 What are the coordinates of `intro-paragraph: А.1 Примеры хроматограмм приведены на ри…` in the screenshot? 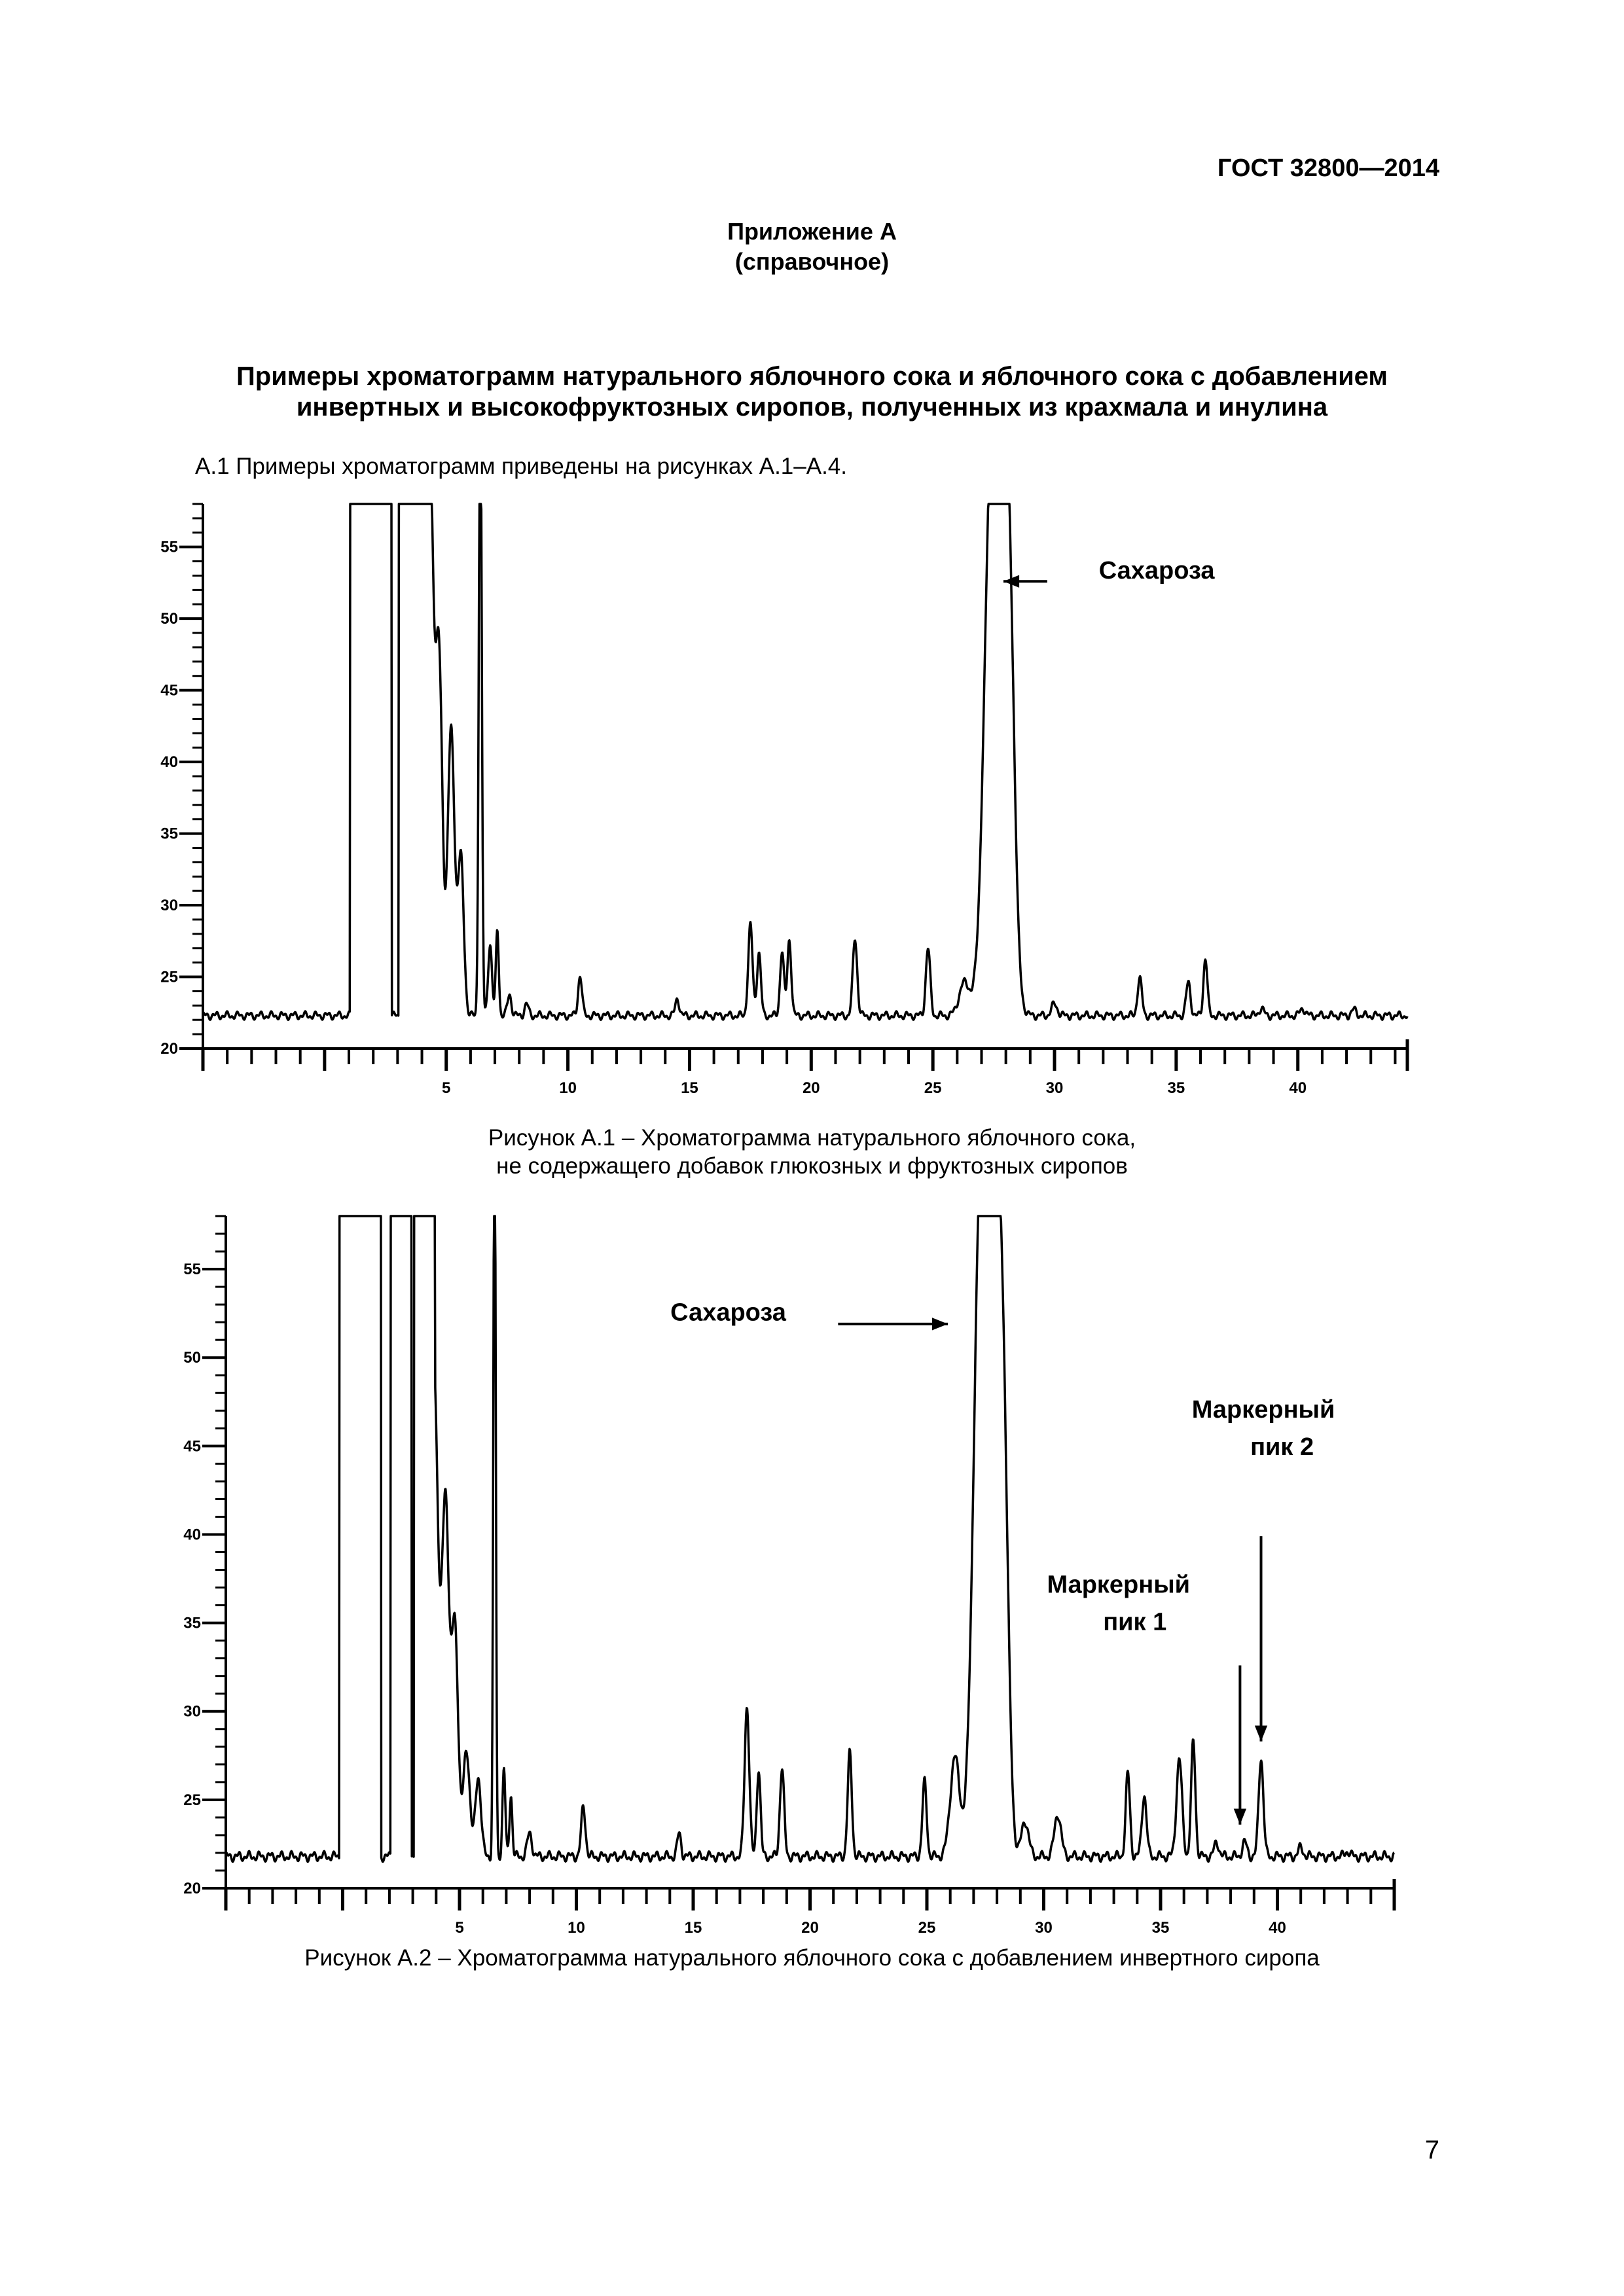 It's located at (521, 466).